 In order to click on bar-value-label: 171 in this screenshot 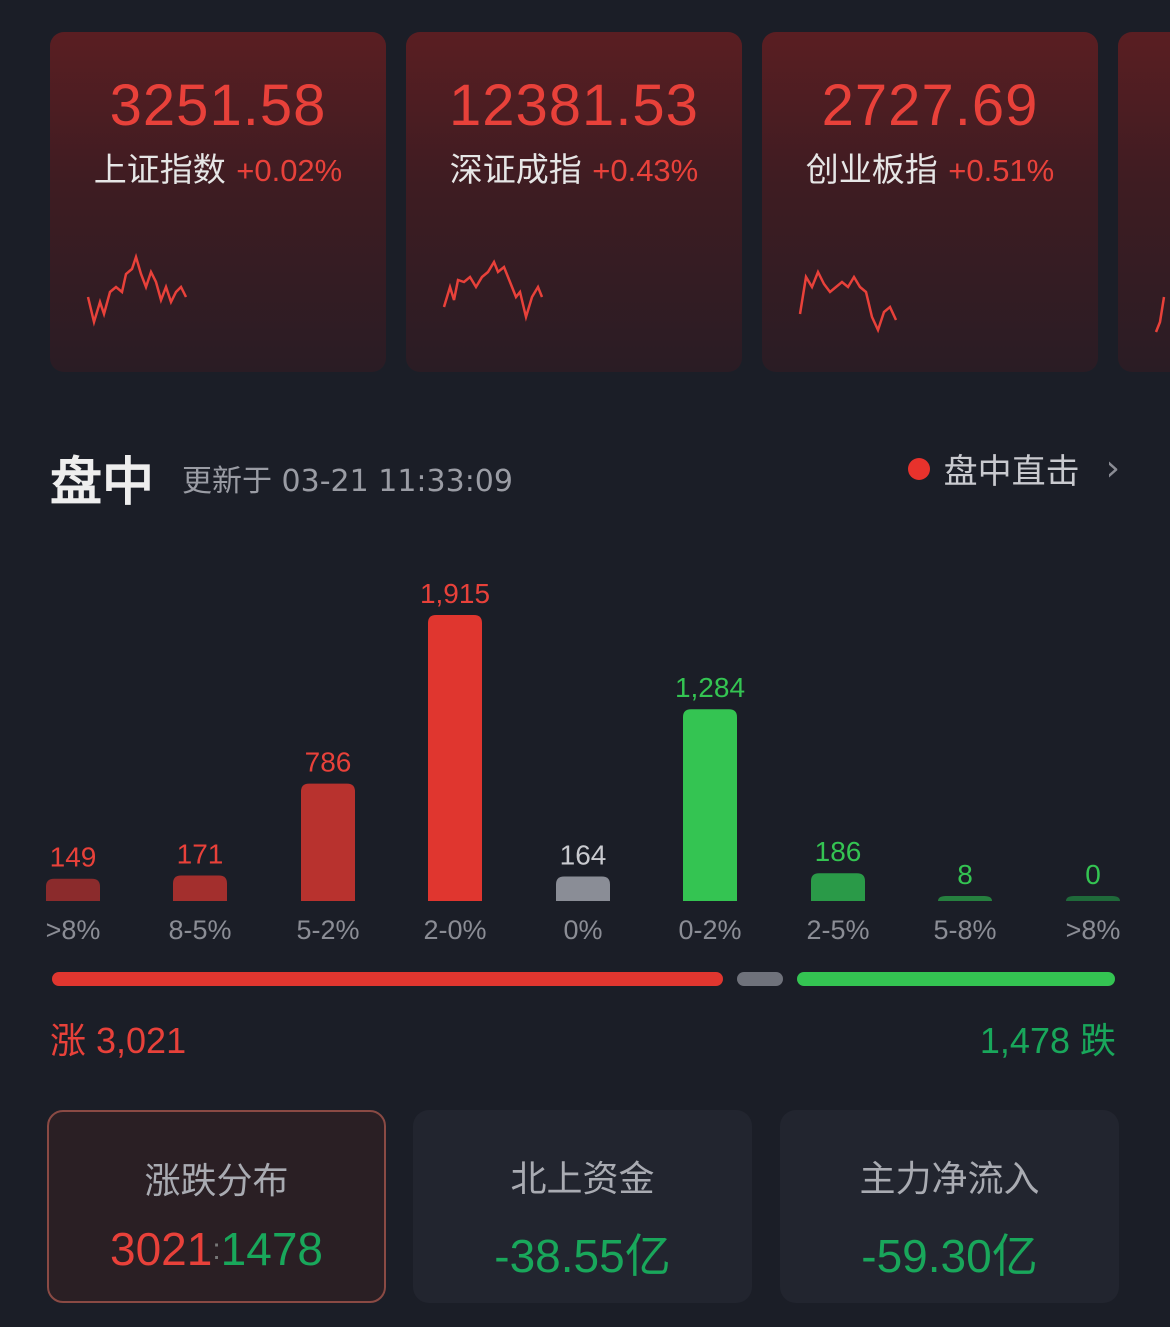, I will do `click(200, 853)`.